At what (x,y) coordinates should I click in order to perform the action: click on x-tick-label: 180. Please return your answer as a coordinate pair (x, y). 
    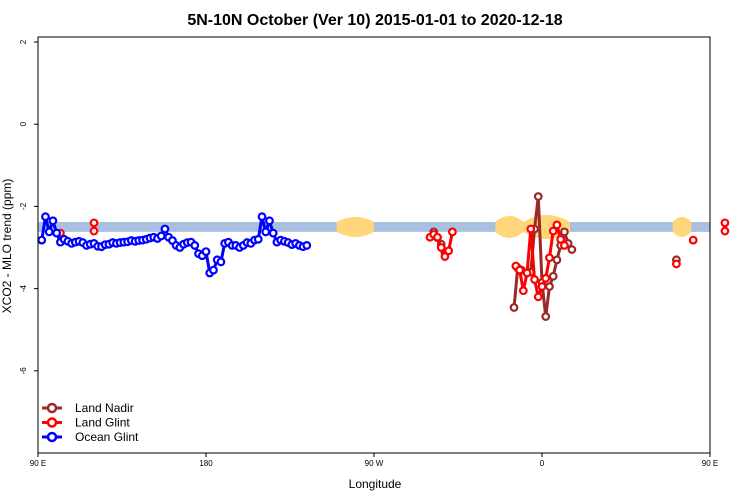
    Looking at the image, I should click on (206, 463).